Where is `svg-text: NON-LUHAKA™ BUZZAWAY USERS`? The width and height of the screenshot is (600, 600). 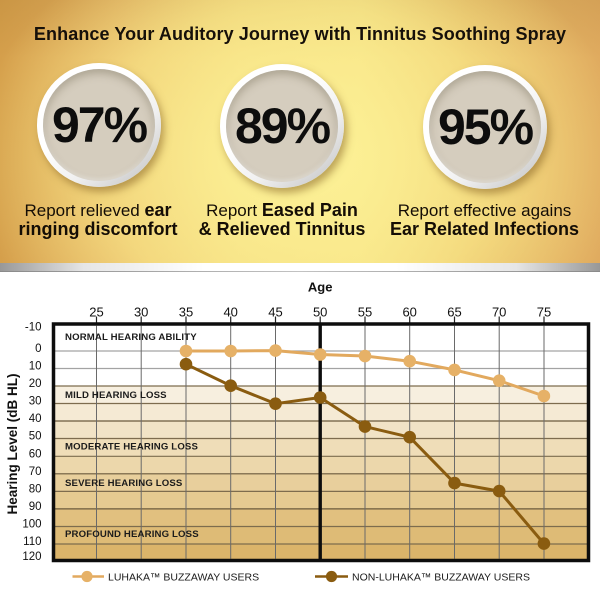 svg-text: NON-LUHAKA™ BUZZAWAY USERS is located at coordinates (441, 578).